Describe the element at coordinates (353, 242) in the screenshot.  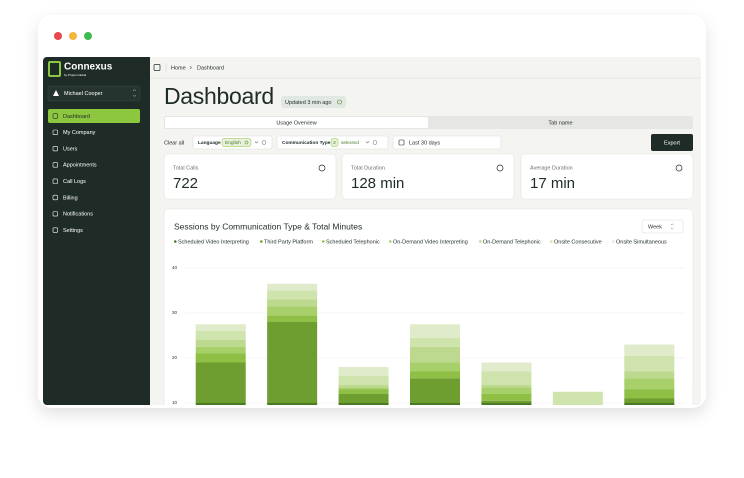
I see `legend-label: Scheduled Telephonic` at that location.